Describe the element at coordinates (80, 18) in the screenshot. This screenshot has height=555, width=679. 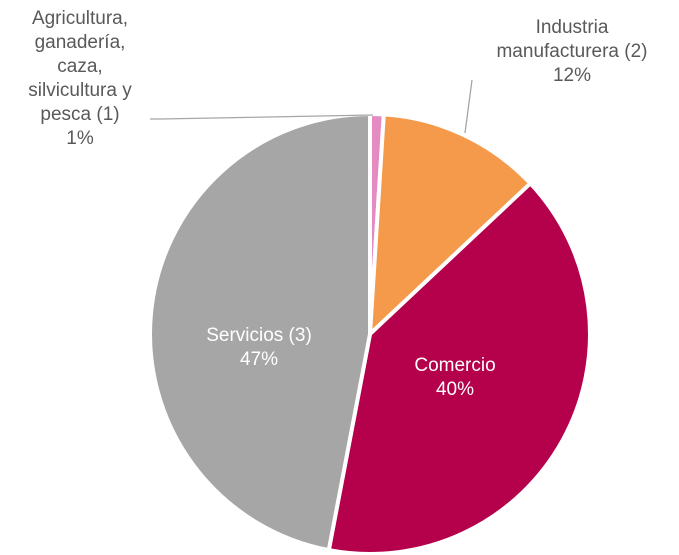
I see `slice-label-line: Agricultura,` at that location.